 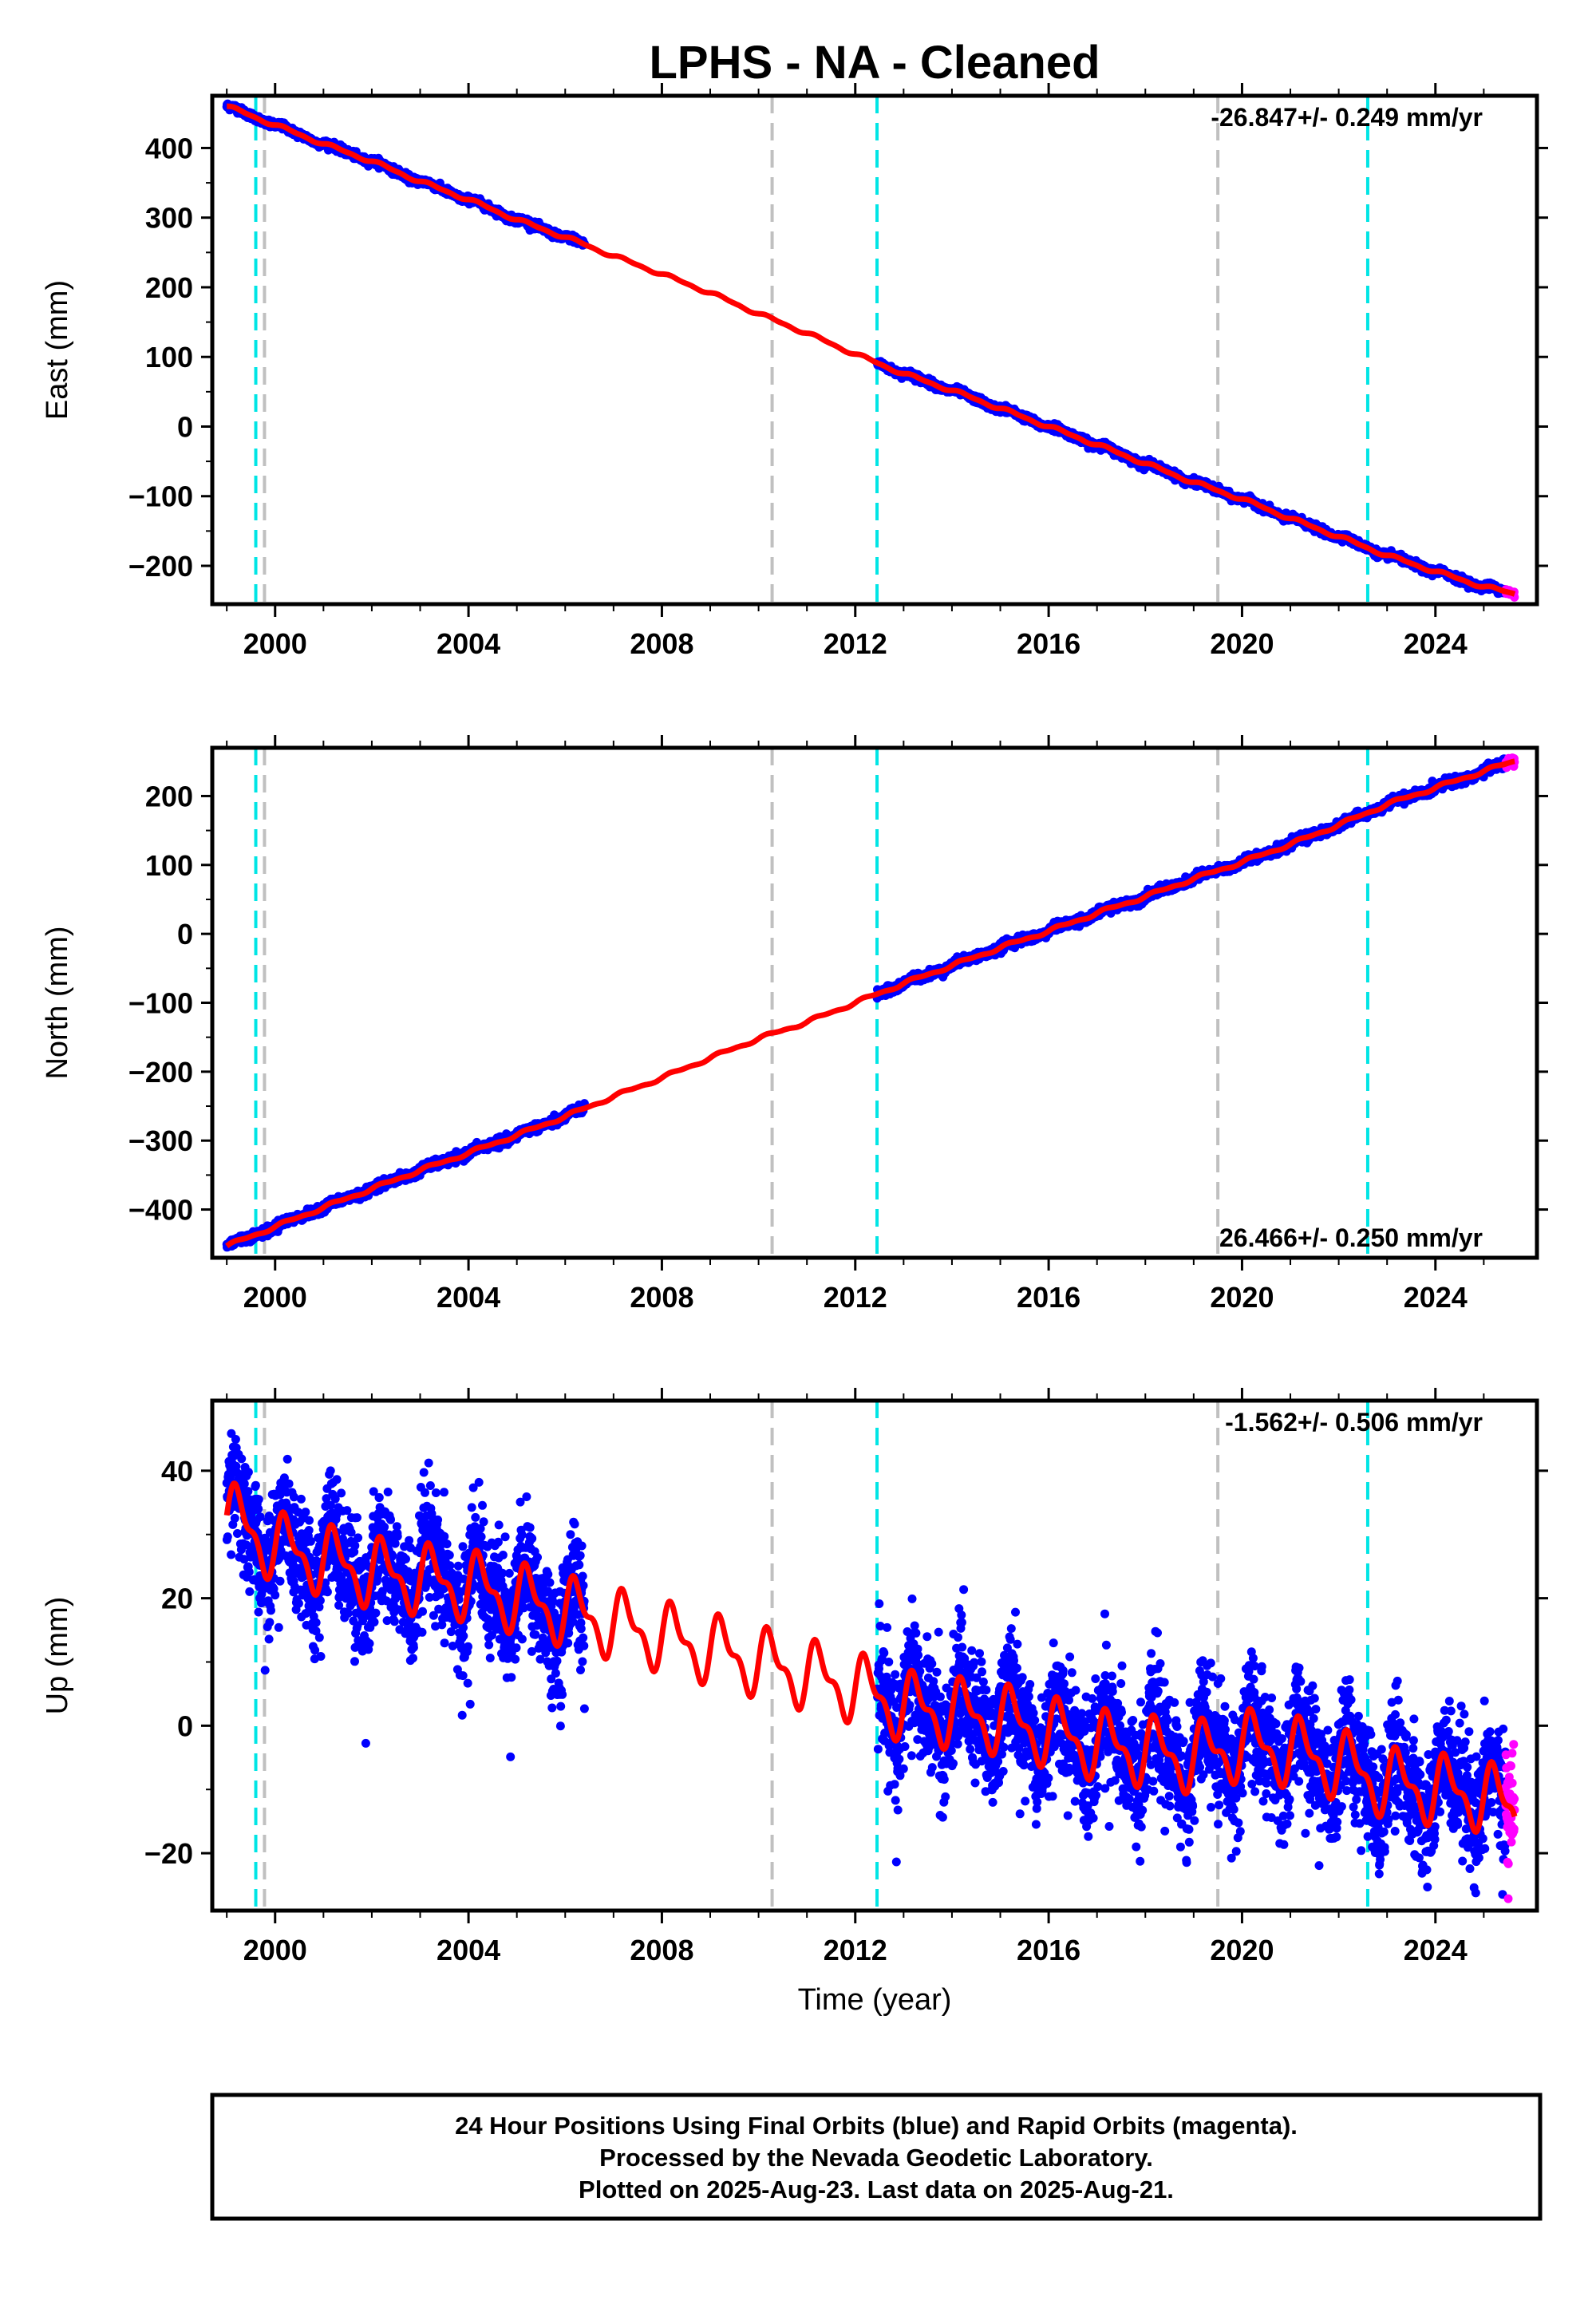 What do you see at coordinates (160, 566) in the screenshot?
I see `y-tick-label: −200` at bounding box center [160, 566].